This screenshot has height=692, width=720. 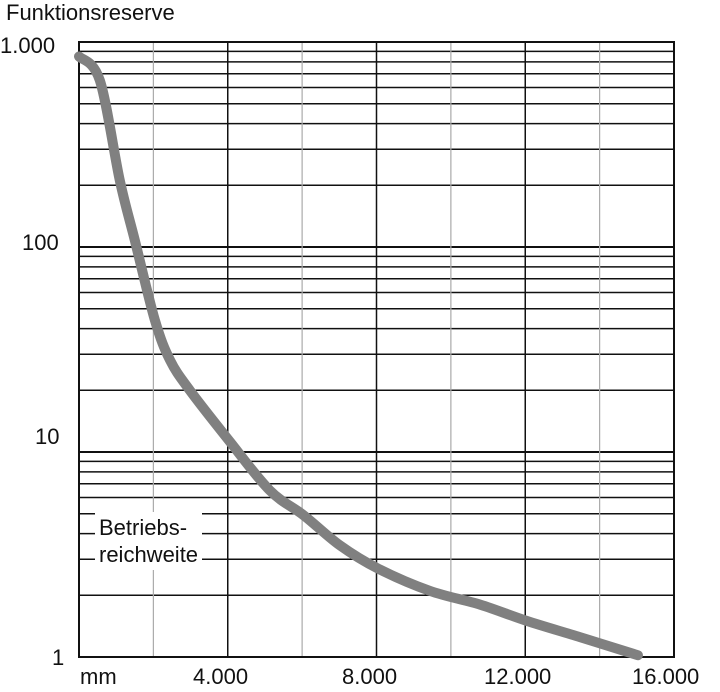 What do you see at coordinates (149, 541) in the screenshot?
I see `annotation-box: Betriebs- reichweite` at bounding box center [149, 541].